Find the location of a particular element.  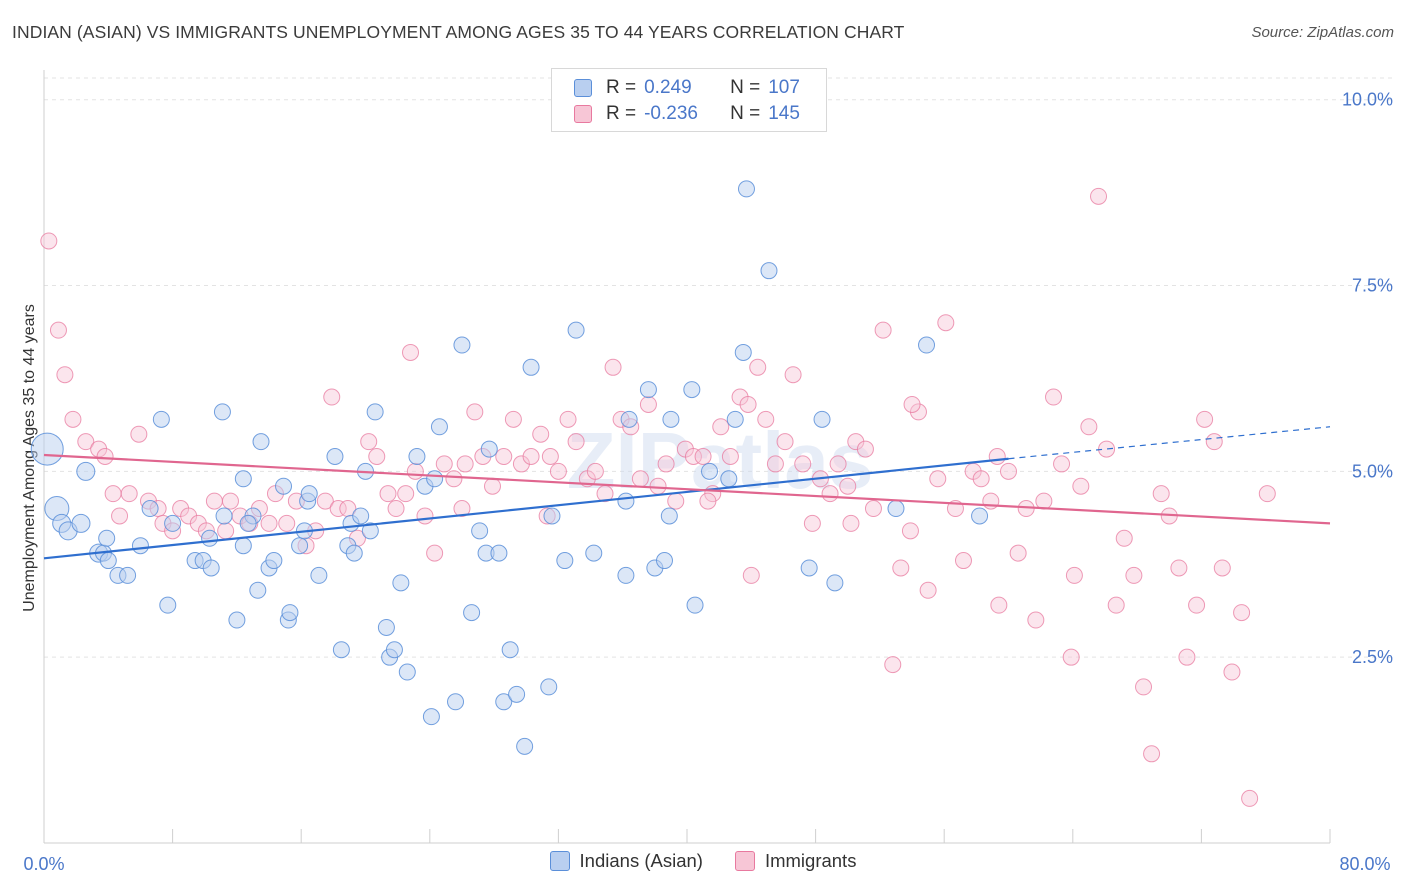

legend-n-label: N = is located at coordinates (745, 113).